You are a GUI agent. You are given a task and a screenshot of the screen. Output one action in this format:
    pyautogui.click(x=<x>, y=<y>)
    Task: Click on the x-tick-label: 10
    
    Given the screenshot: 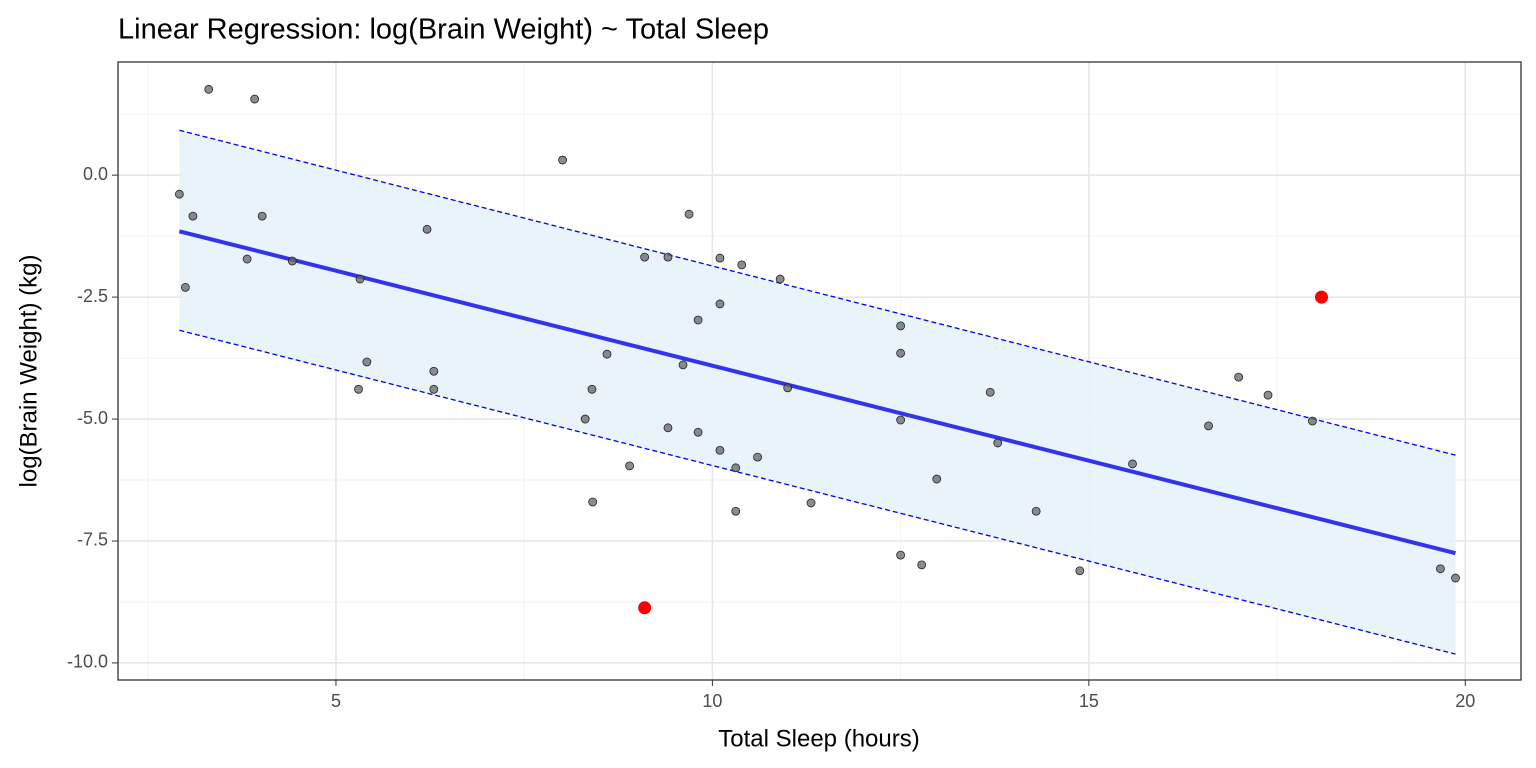 What is the action you would take?
    pyautogui.click(x=712, y=701)
    